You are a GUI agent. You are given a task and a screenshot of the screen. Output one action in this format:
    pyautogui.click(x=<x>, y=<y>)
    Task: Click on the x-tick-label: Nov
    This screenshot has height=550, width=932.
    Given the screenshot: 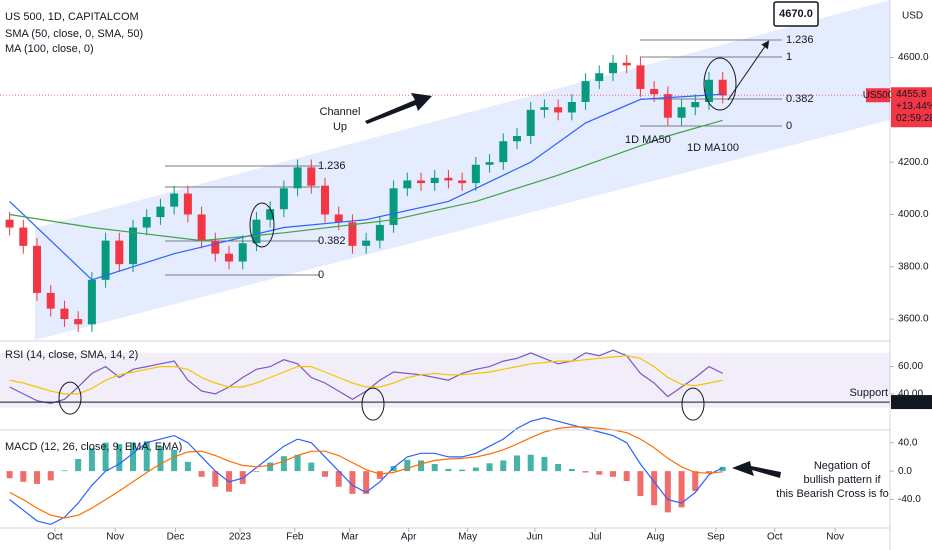 What is the action you would take?
    pyautogui.click(x=835, y=537)
    